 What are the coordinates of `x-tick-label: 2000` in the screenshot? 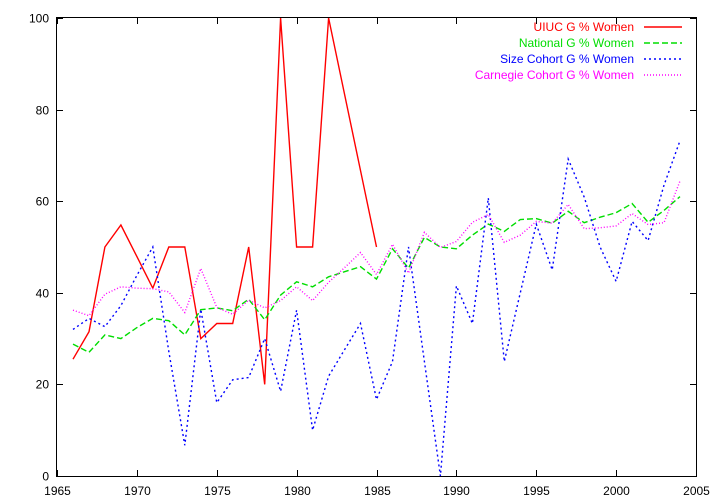 It's located at (616, 491).